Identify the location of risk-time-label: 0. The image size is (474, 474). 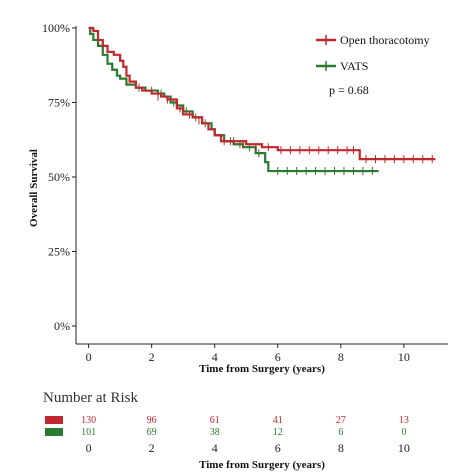
(89, 448).